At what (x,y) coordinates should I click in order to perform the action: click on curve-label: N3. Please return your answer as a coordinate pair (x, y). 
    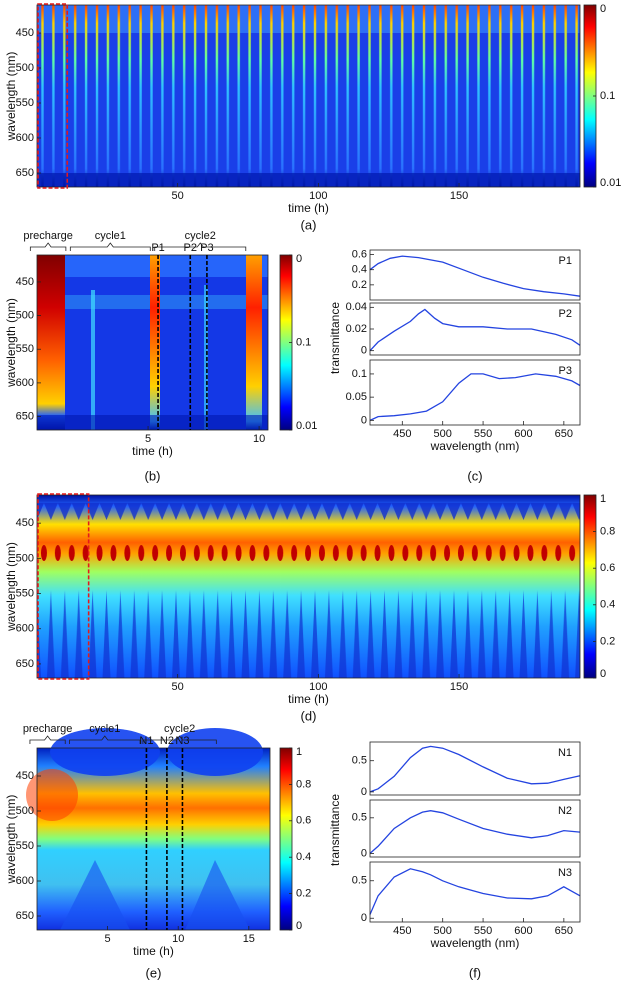
    Looking at the image, I should click on (565, 873).